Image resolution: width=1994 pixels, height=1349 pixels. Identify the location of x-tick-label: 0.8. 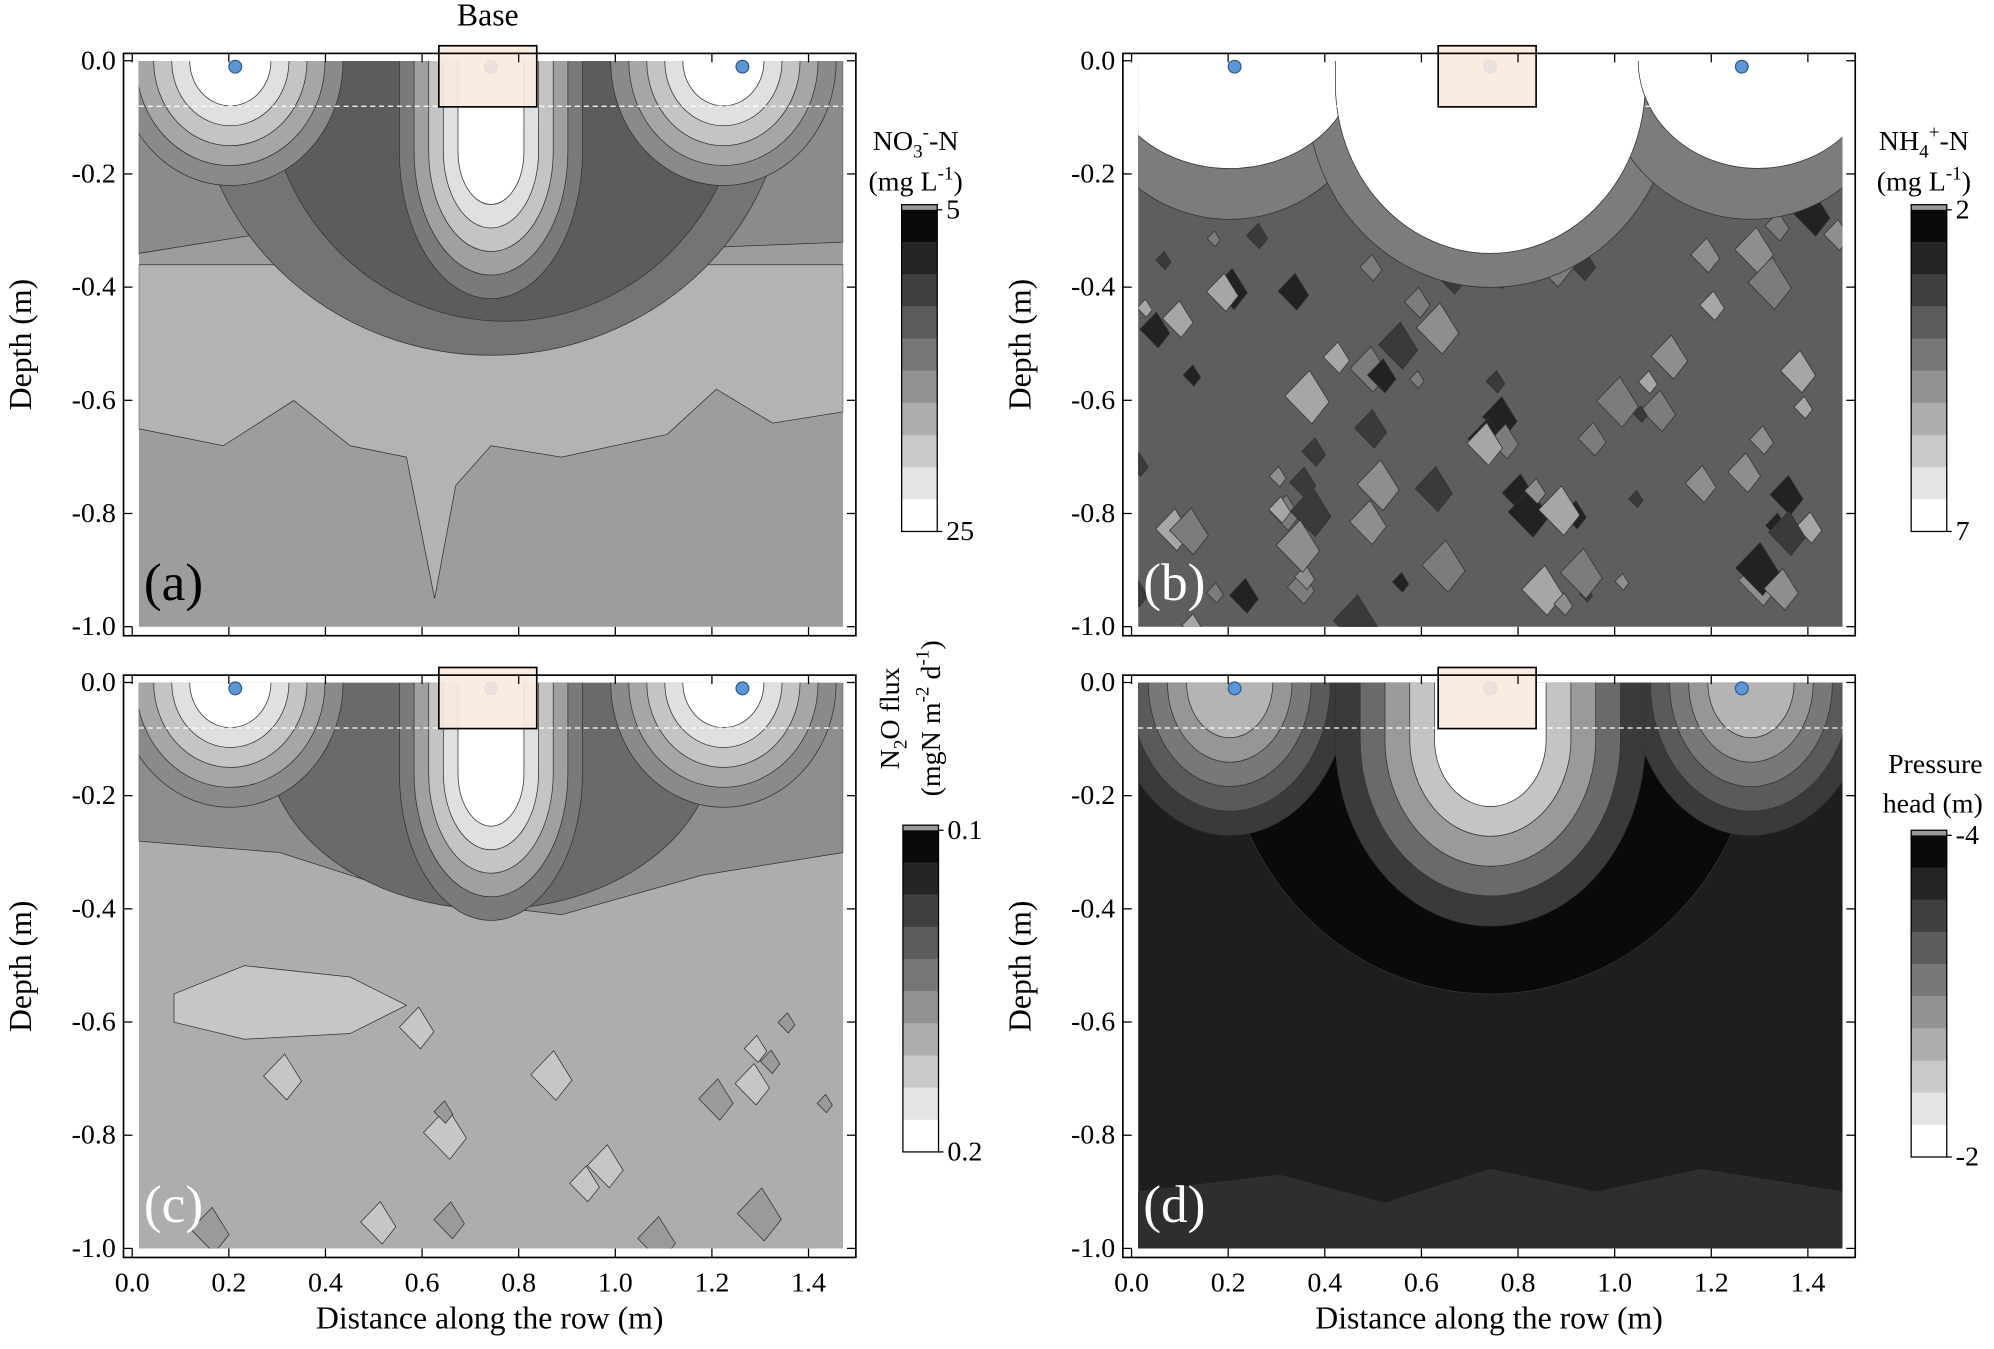
(518, 1282).